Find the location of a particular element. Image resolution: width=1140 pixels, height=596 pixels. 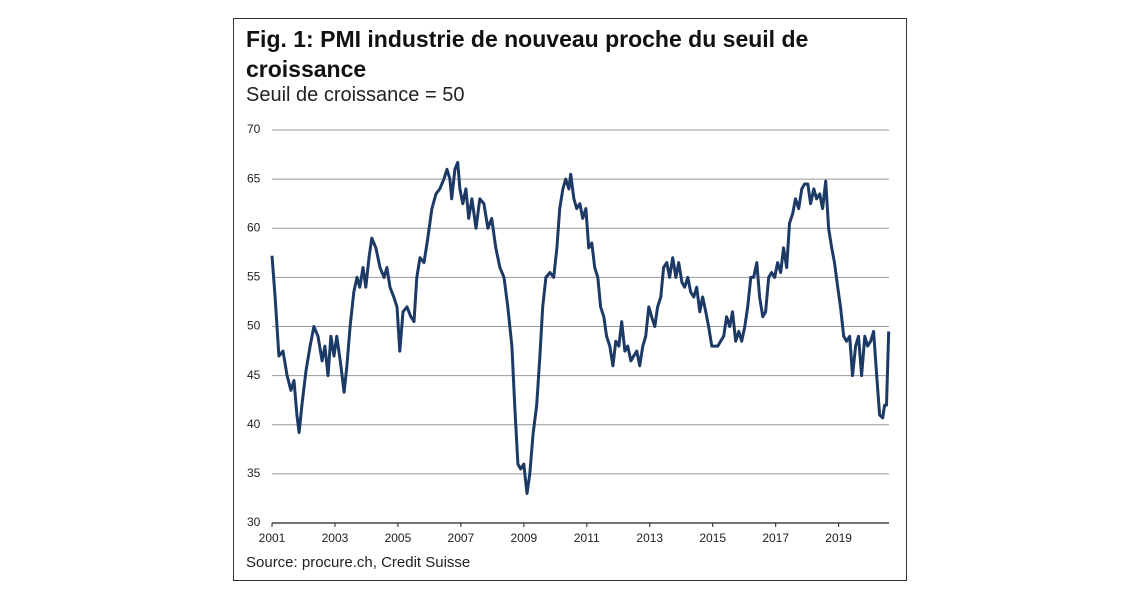

y-tick-label: 60 is located at coordinates (254, 227).